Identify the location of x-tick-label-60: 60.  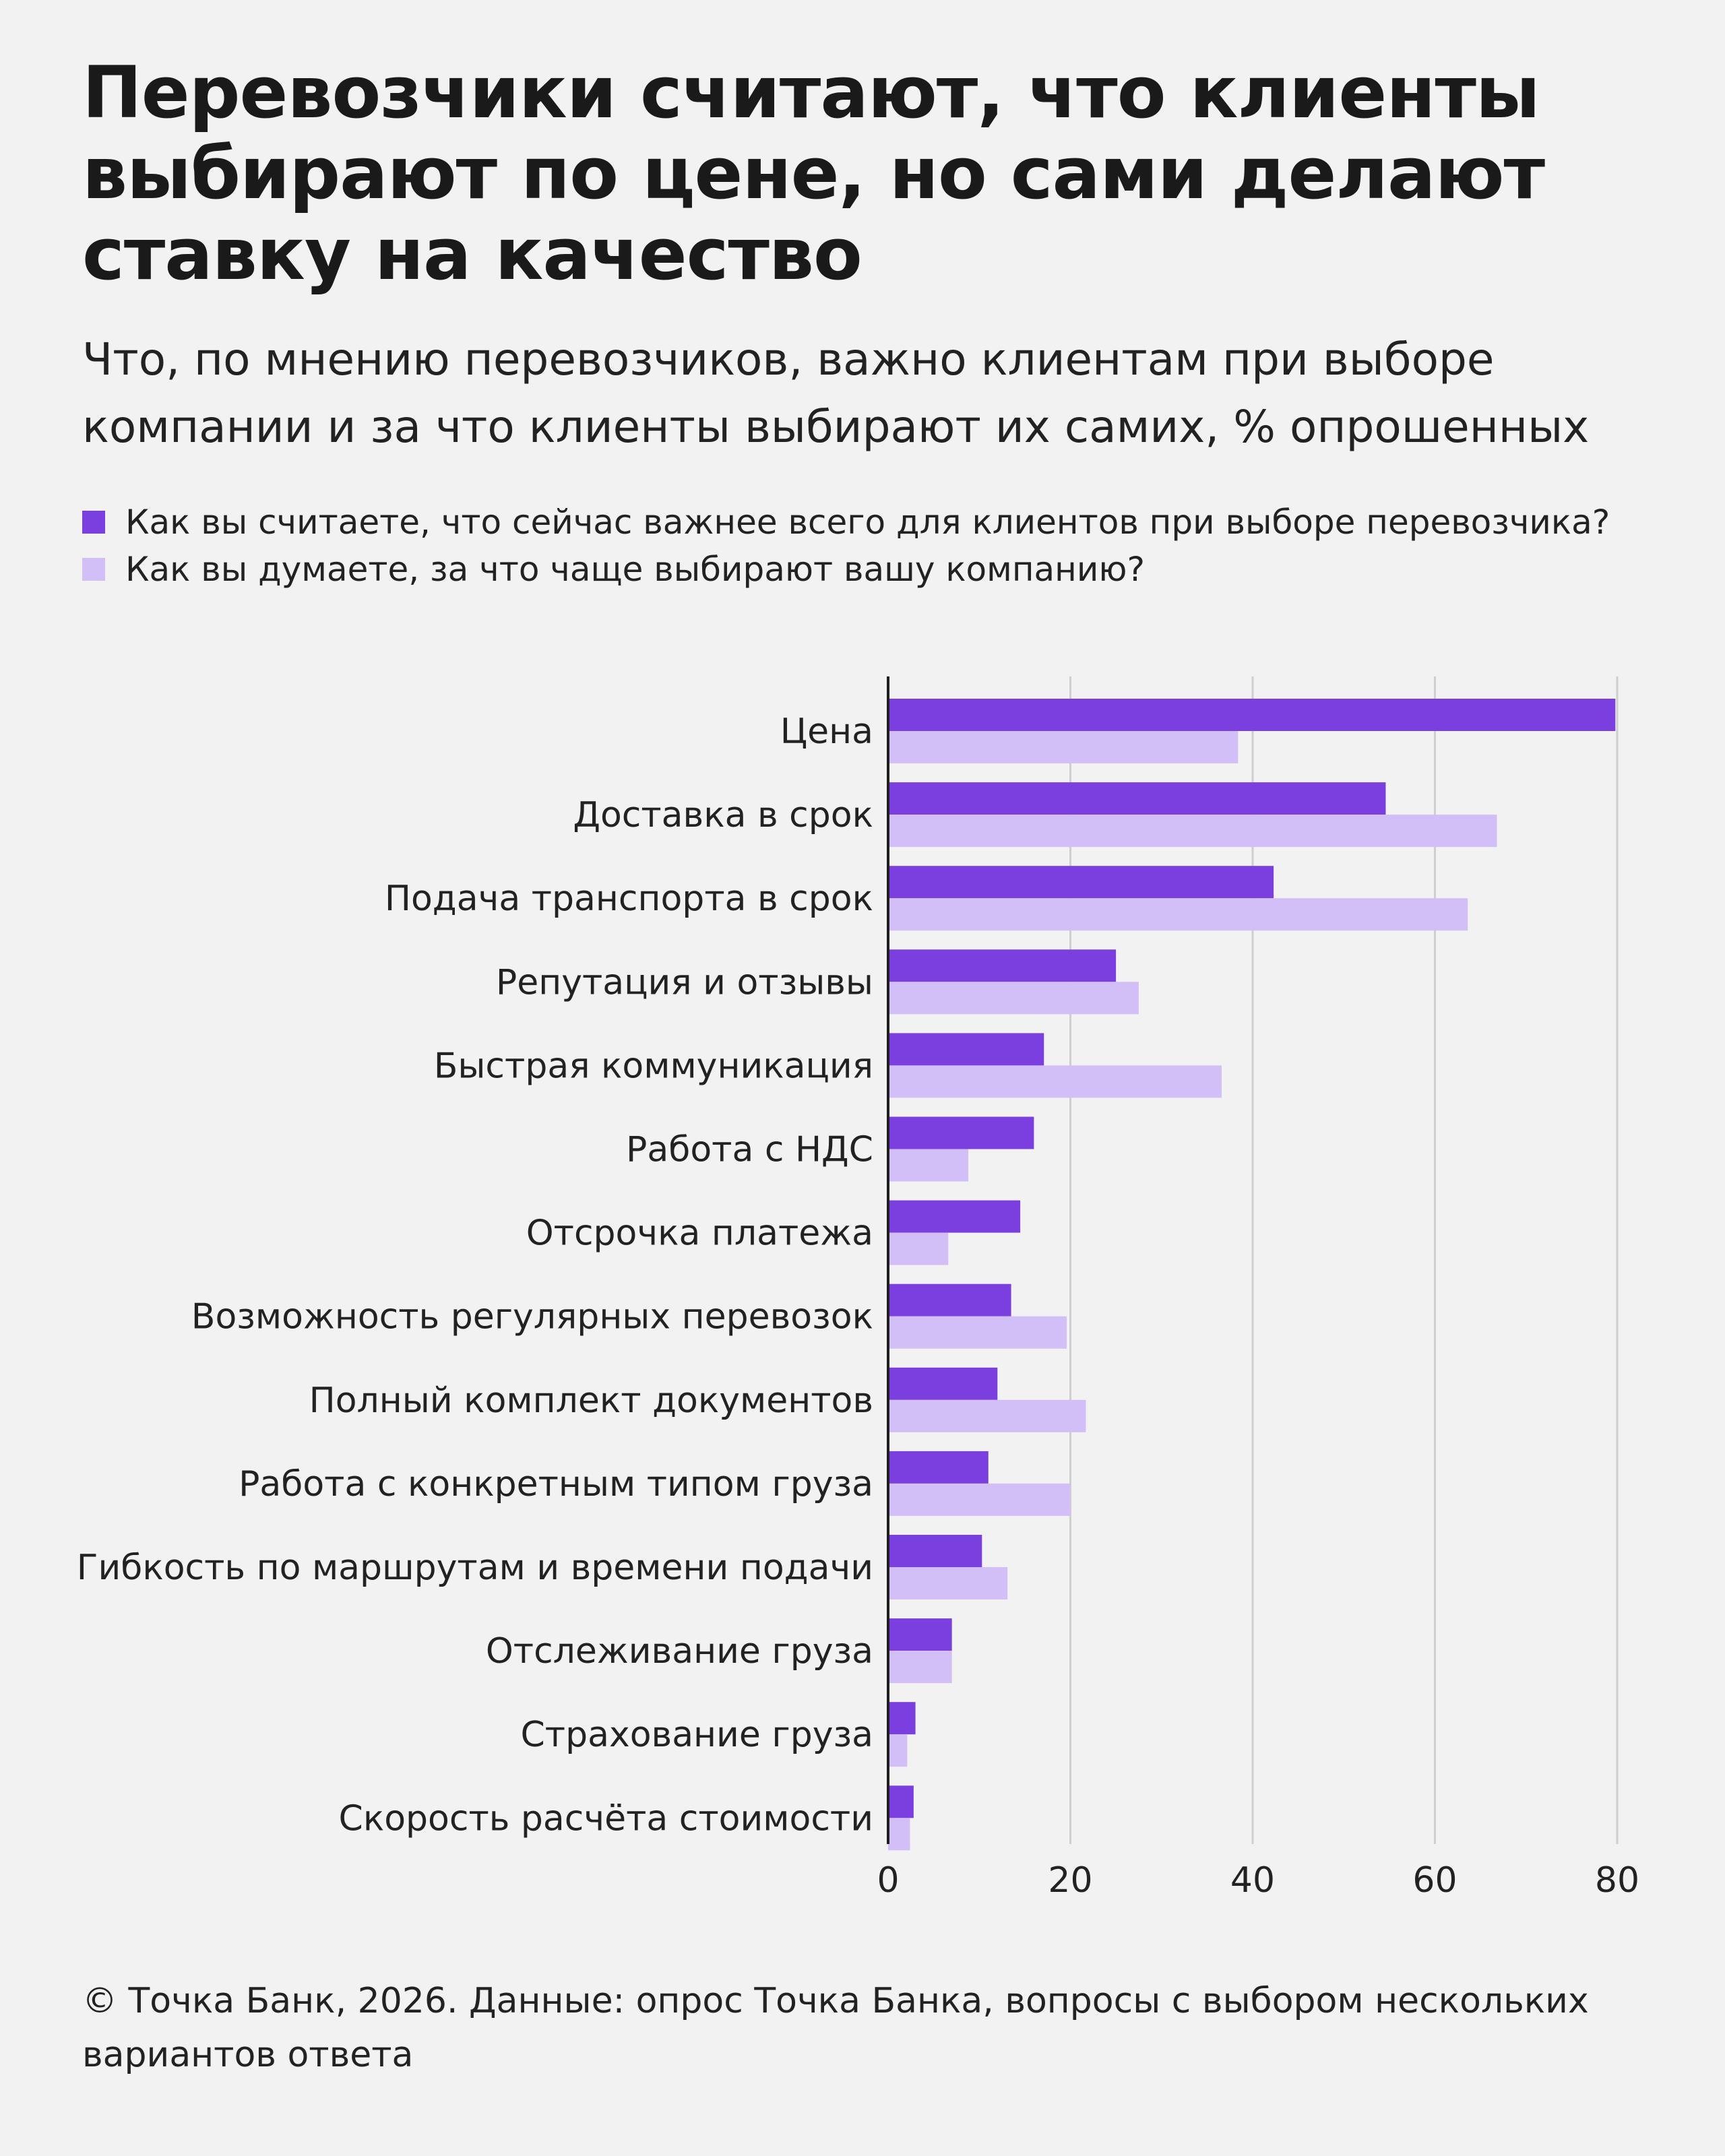
(1434, 1880).